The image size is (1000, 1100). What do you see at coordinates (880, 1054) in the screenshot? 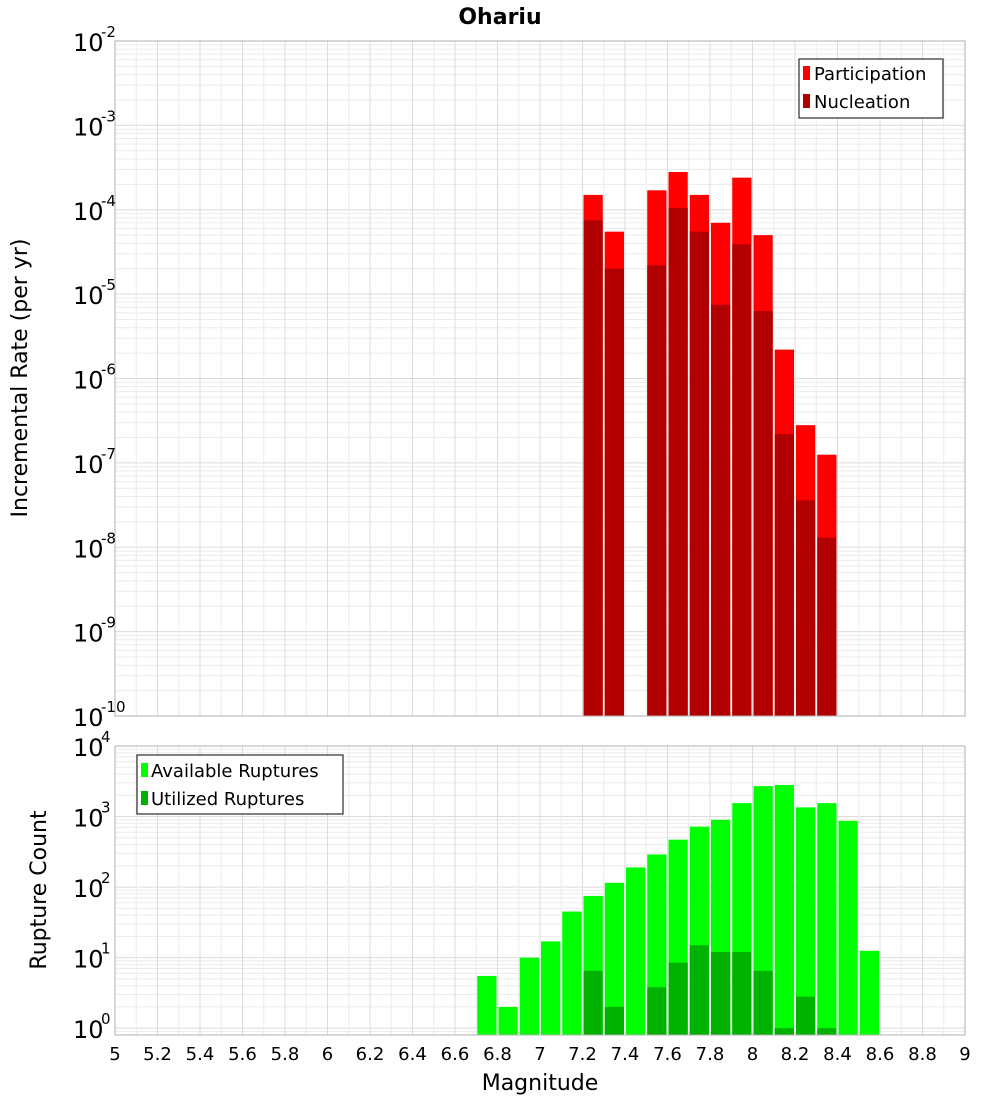
I see `x-tick-label: 8.6` at bounding box center [880, 1054].